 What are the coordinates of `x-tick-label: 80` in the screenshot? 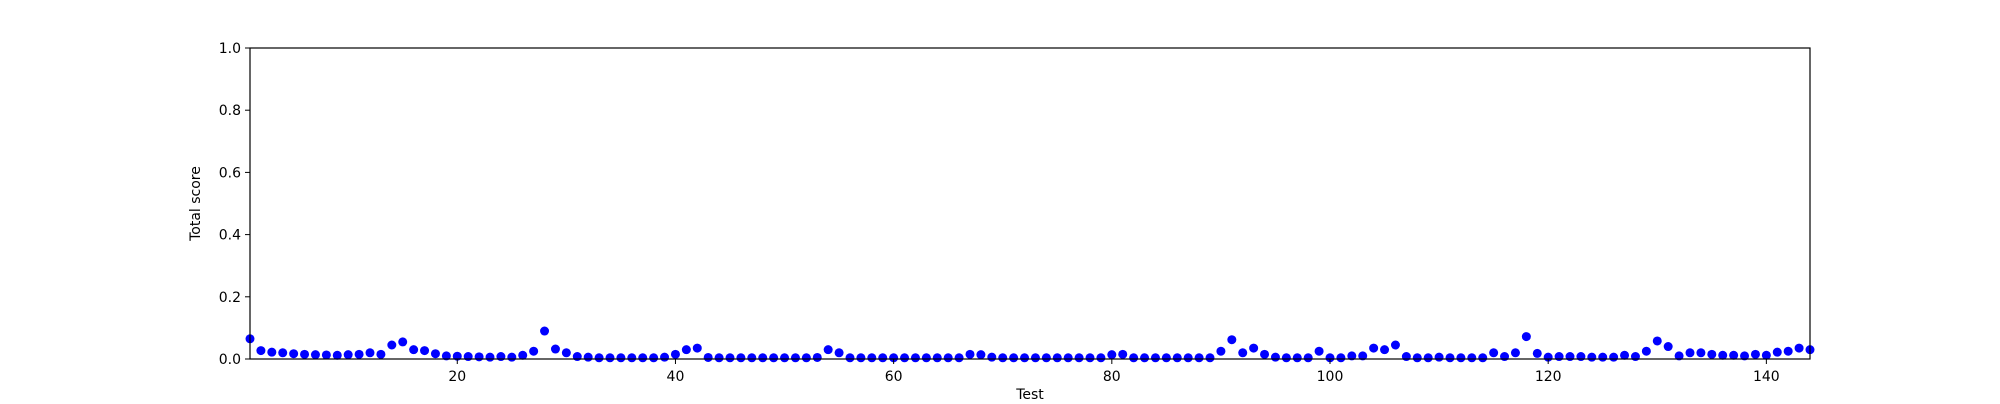 It's located at (1112, 377).